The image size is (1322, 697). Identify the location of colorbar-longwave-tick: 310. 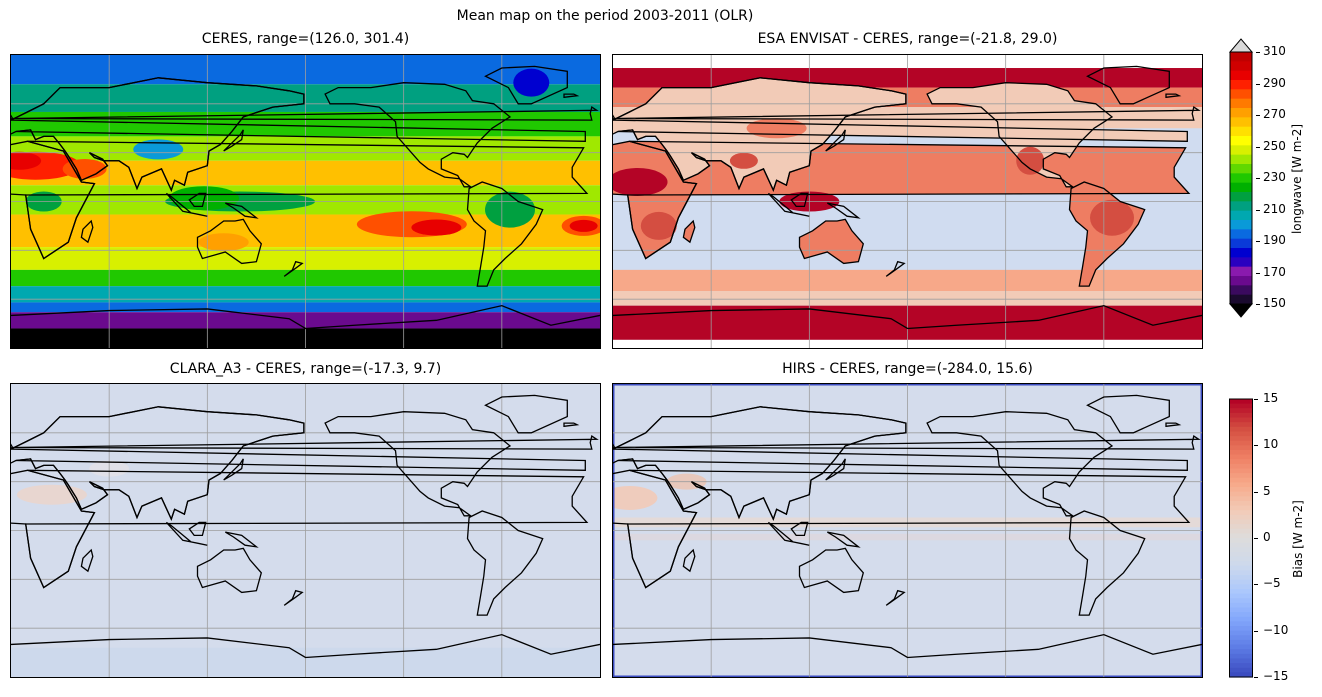
(1274, 51).